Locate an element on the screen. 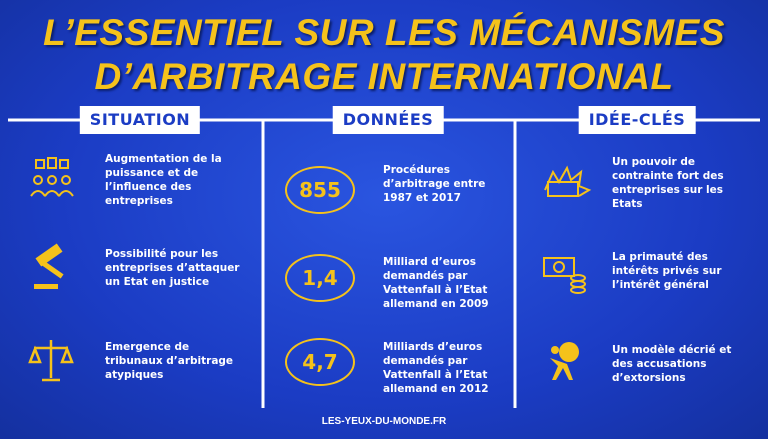 Image resolution: width=768 pixels, height=439 pixels. text-line: Un pouvoir de is located at coordinates (653, 162).